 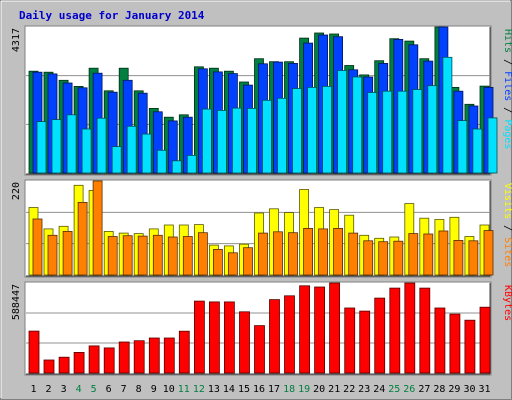 What do you see at coordinates (169, 389) in the screenshot?
I see `x-tick-label-day-10: 10` at bounding box center [169, 389].